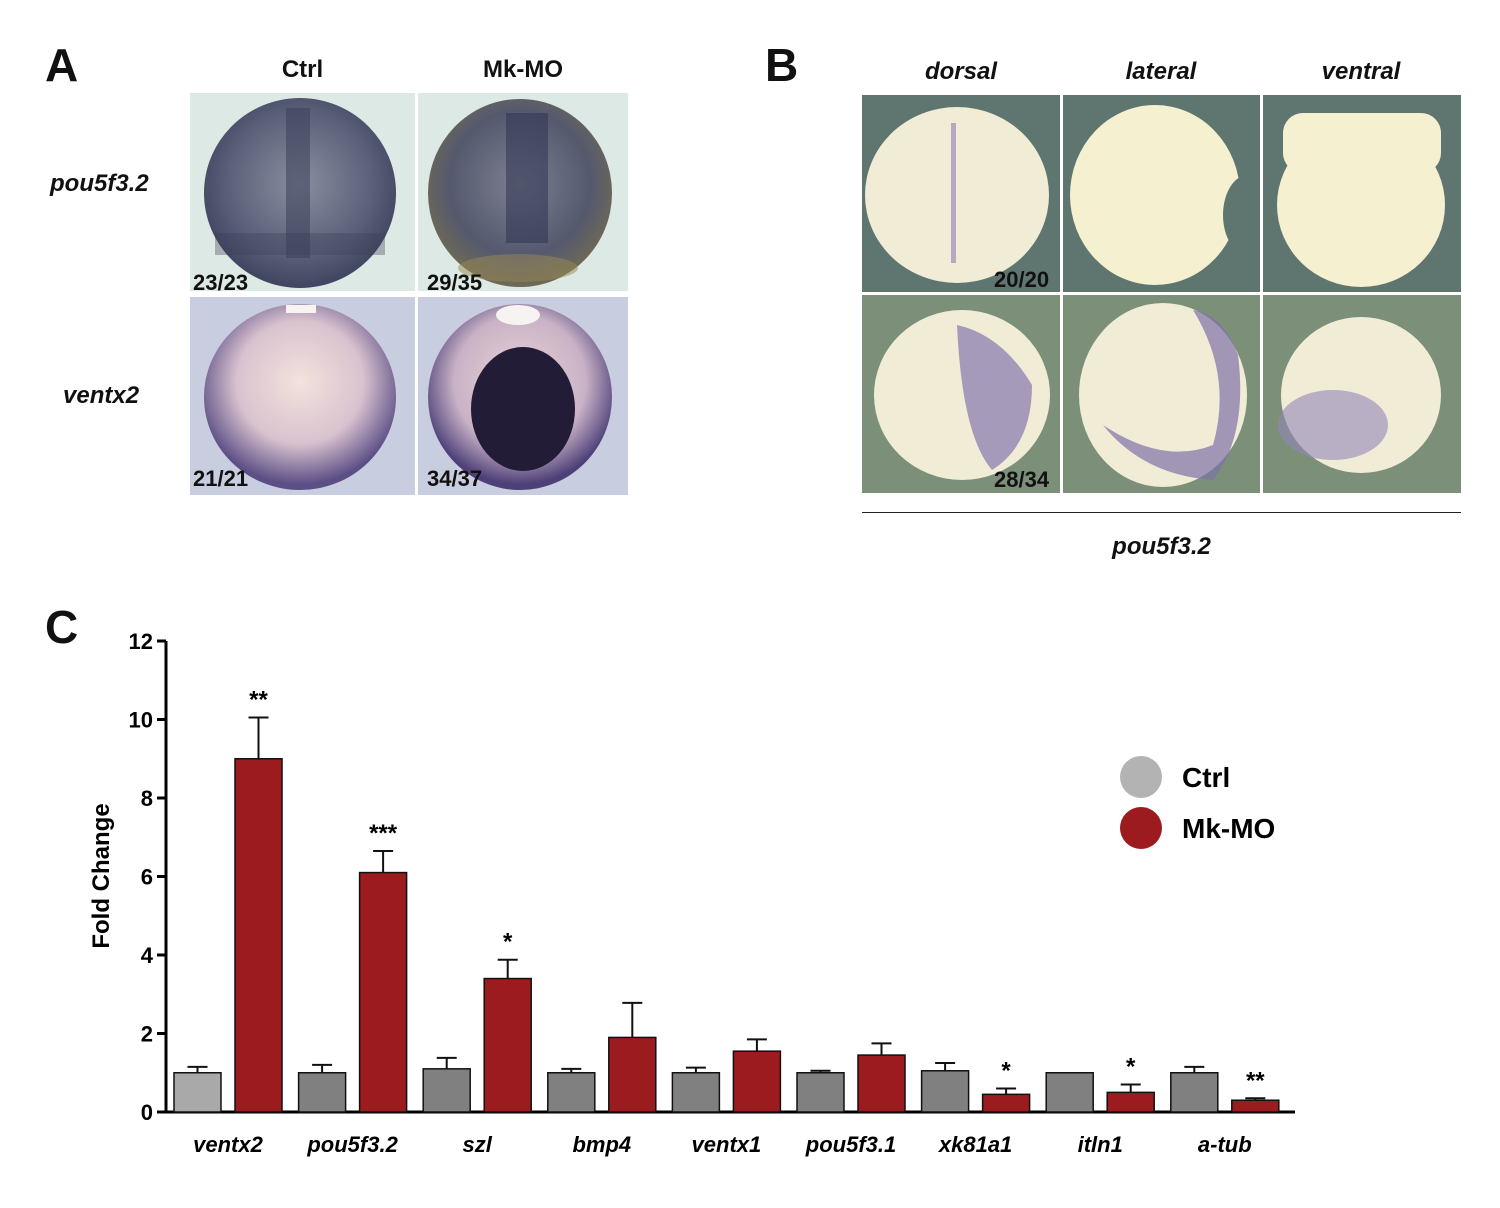  I want to click on panel-a-col-mkmo: Mk-MO, so click(523, 69).